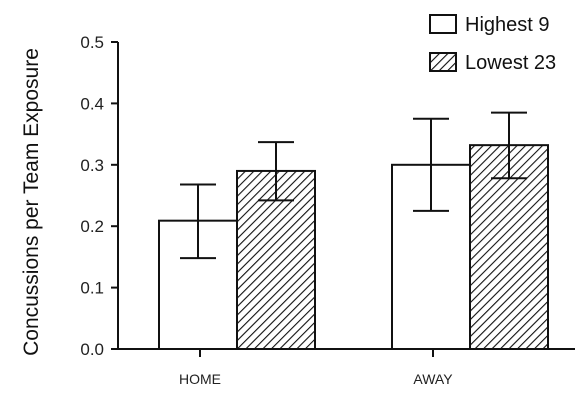  I want to click on legend: Highest 9 Lowest 23, so click(492, 44).